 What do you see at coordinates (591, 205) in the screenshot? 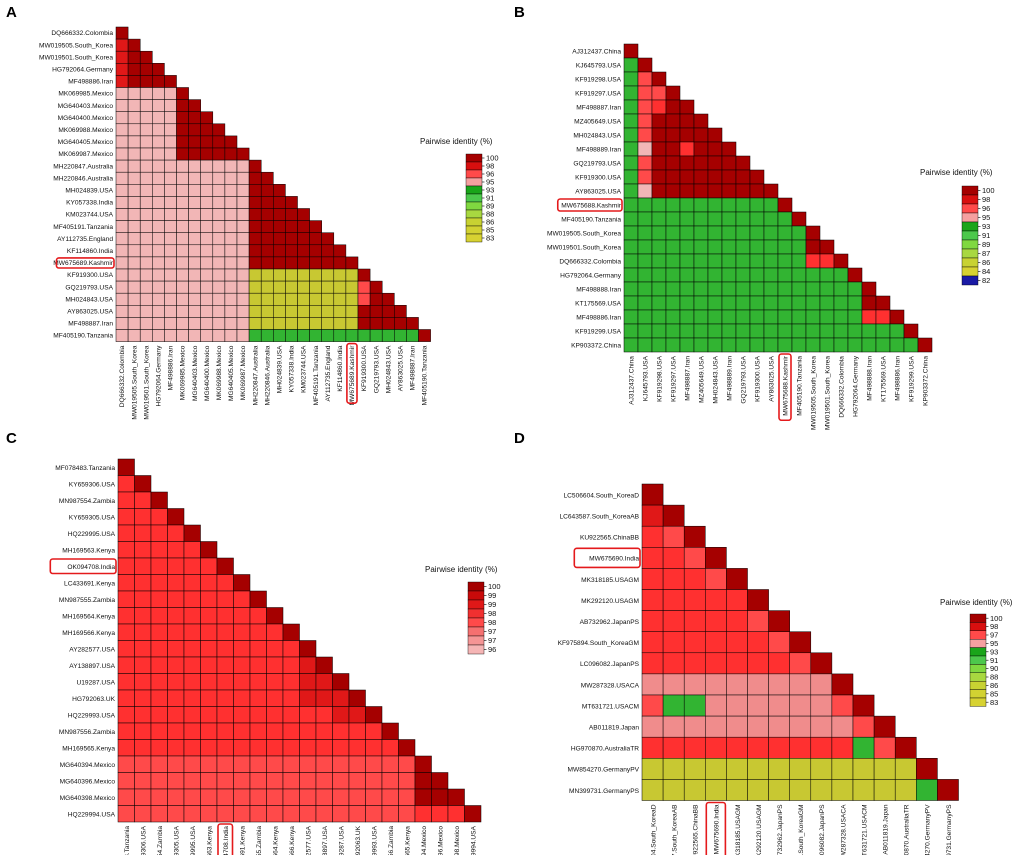
I see `row-label: MW675688.Kashmir` at bounding box center [591, 205].